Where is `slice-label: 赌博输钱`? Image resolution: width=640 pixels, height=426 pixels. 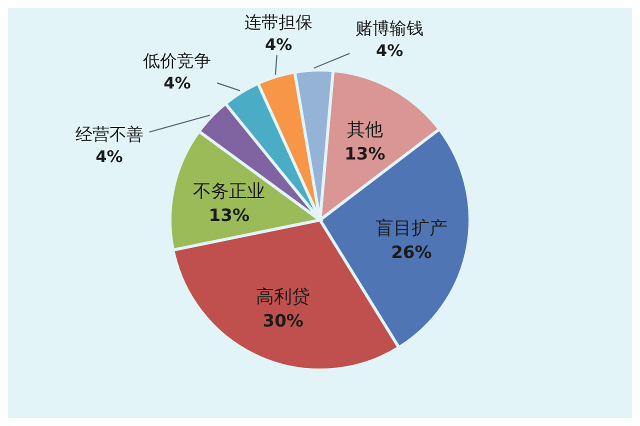
slice-label: 赌博输钱 is located at coordinates (390, 29).